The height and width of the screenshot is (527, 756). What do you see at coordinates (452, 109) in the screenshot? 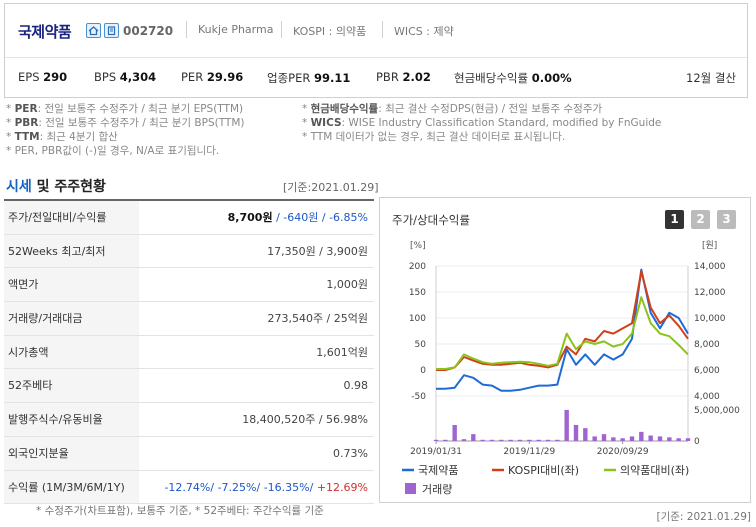
I see `note-item: * 현금배당수익률: 최근 결산 수정DPS(현금) / 전일 보통주 수정주가` at bounding box center [452, 109].